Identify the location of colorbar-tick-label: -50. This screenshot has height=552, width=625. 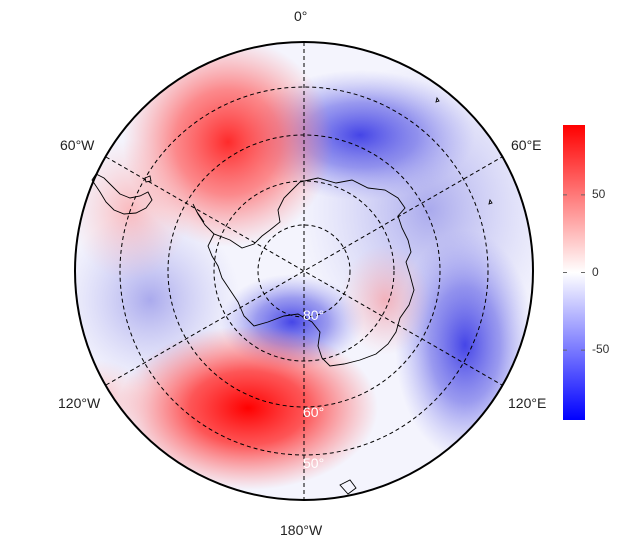
(601, 349).